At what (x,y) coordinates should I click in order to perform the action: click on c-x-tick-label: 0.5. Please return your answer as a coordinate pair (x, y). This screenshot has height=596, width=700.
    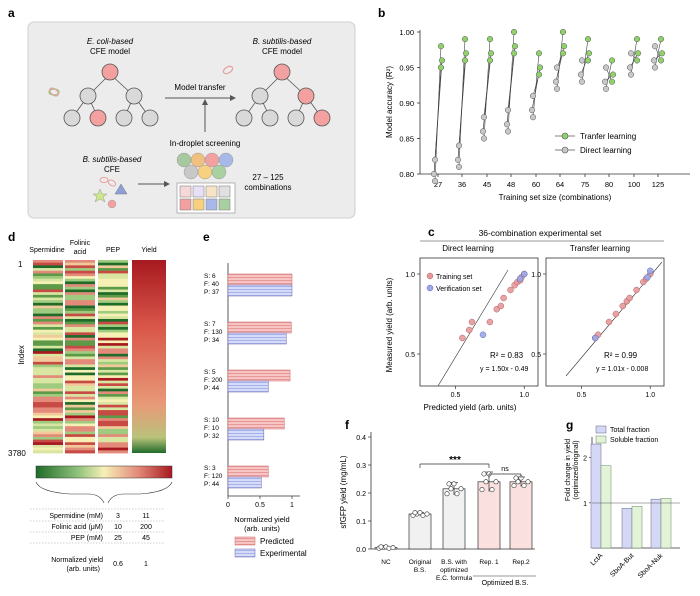
    Looking at the image, I should click on (582, 395).